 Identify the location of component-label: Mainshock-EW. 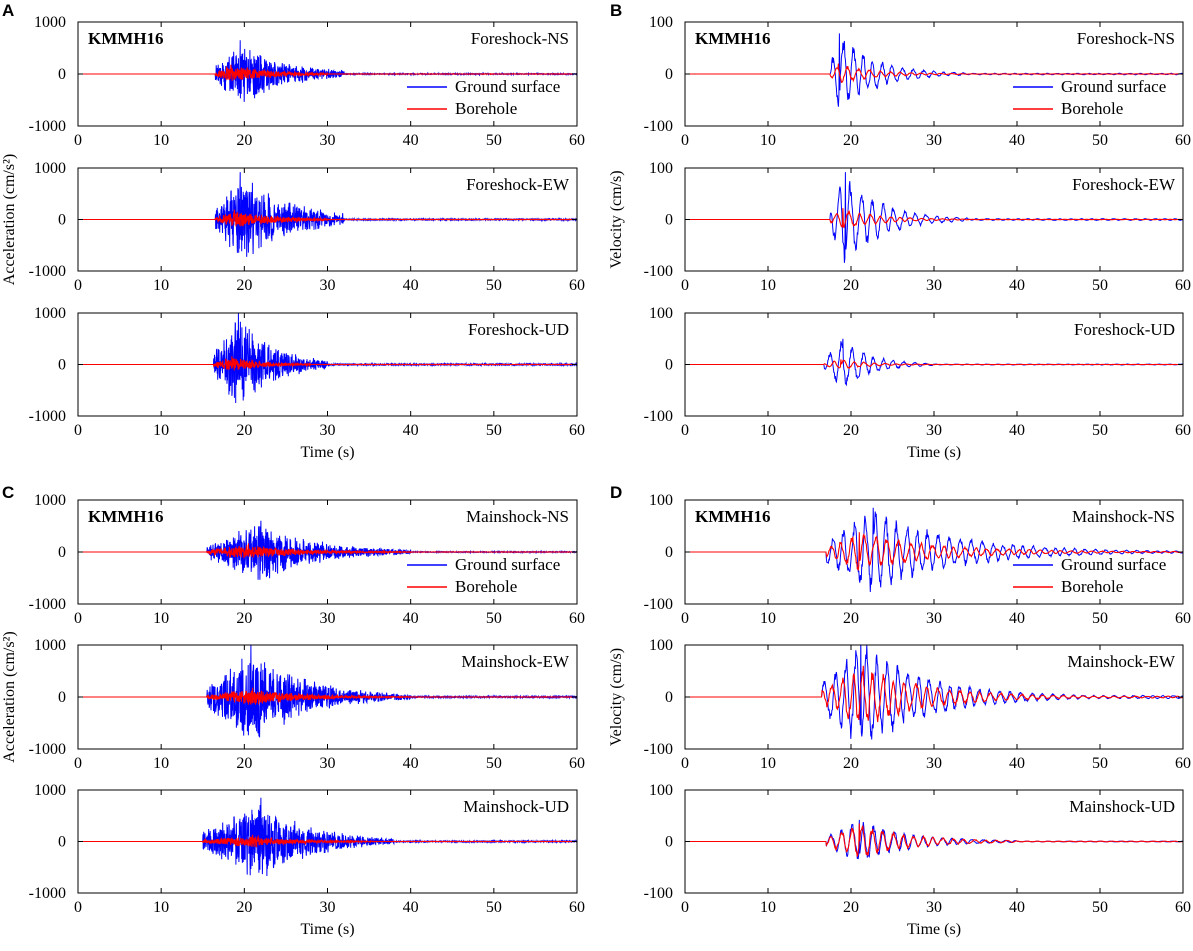
(515, 661).